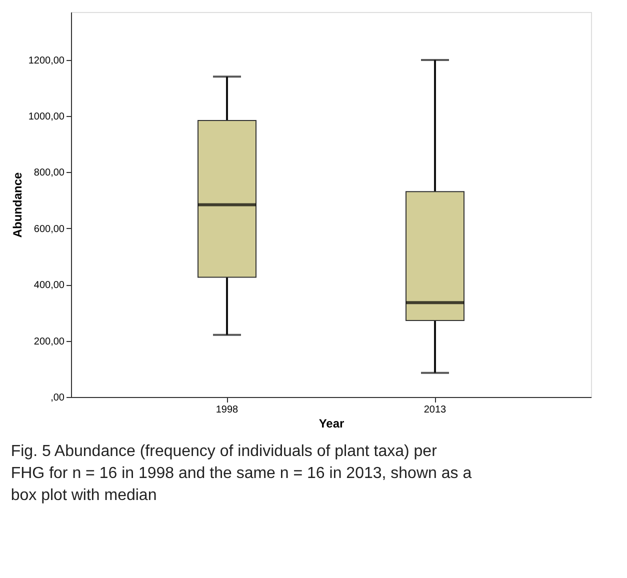  What do you see at coordinates (331, 423) in the screenshot?
I see `x-axis-title: Year` at bounding box center [331, 423].